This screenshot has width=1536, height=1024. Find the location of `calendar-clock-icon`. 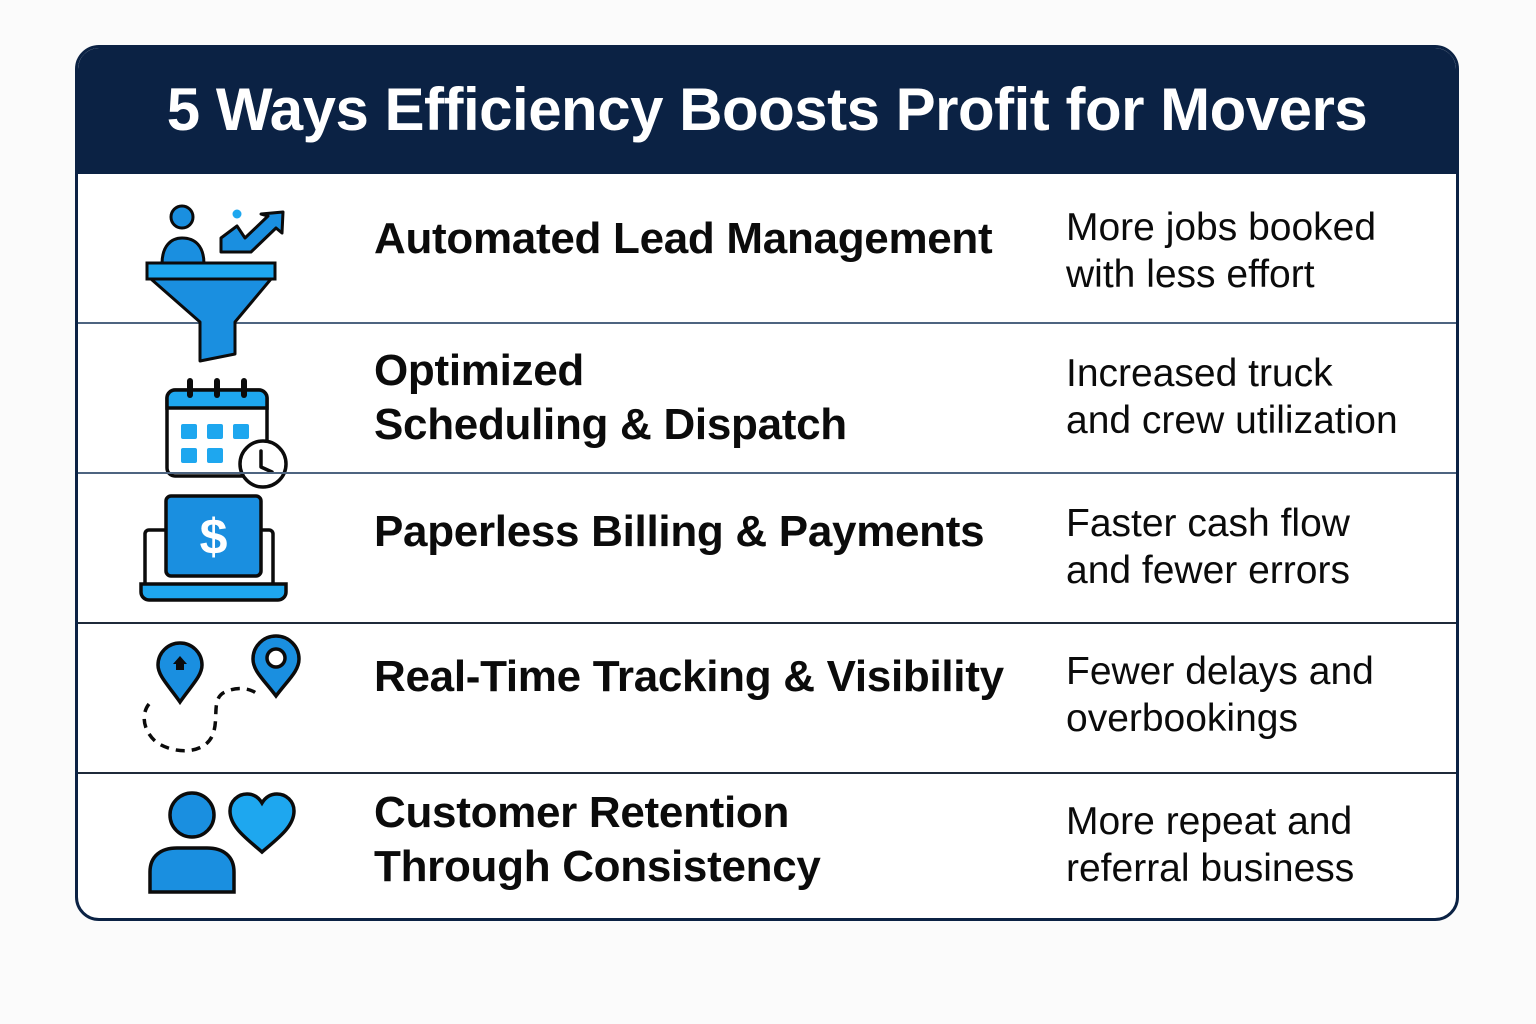

calendar-clock-icon is located at coordinates (218, 443).